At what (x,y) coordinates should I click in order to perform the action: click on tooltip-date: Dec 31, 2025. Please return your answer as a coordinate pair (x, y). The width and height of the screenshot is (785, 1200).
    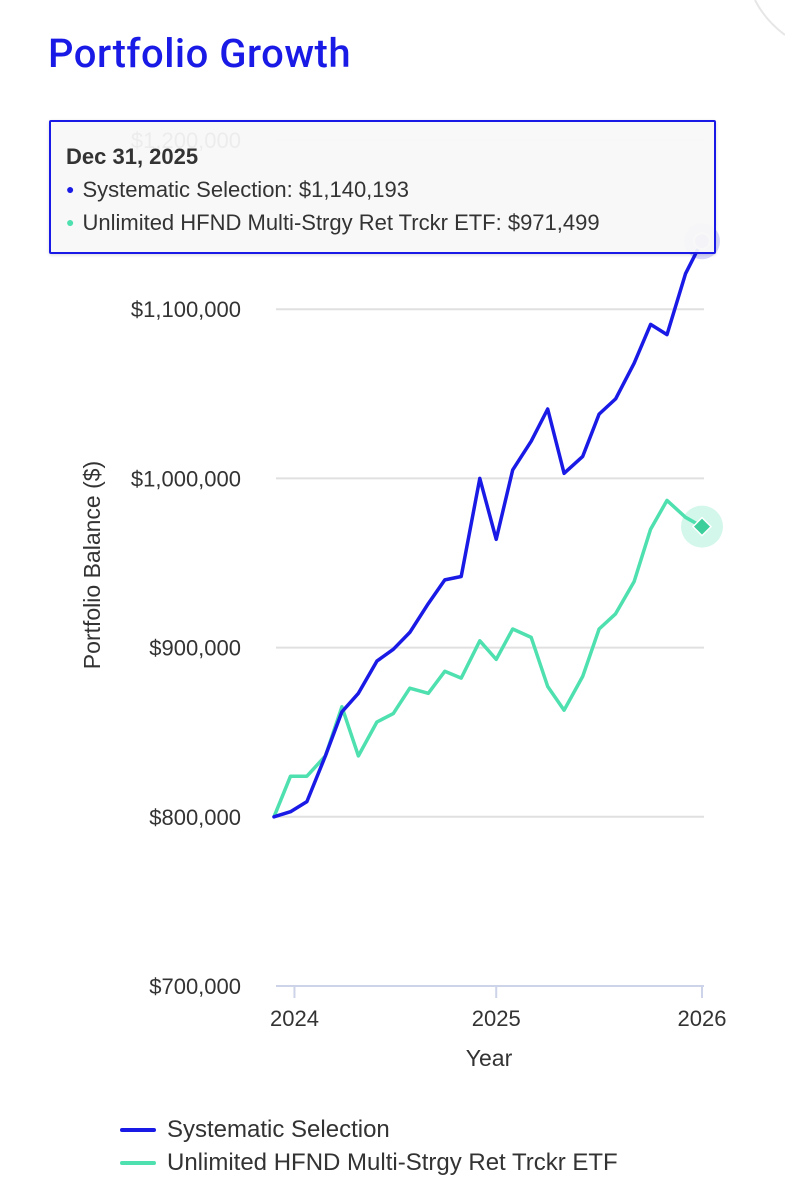
    Looking at the image, I should click on (132, 156).